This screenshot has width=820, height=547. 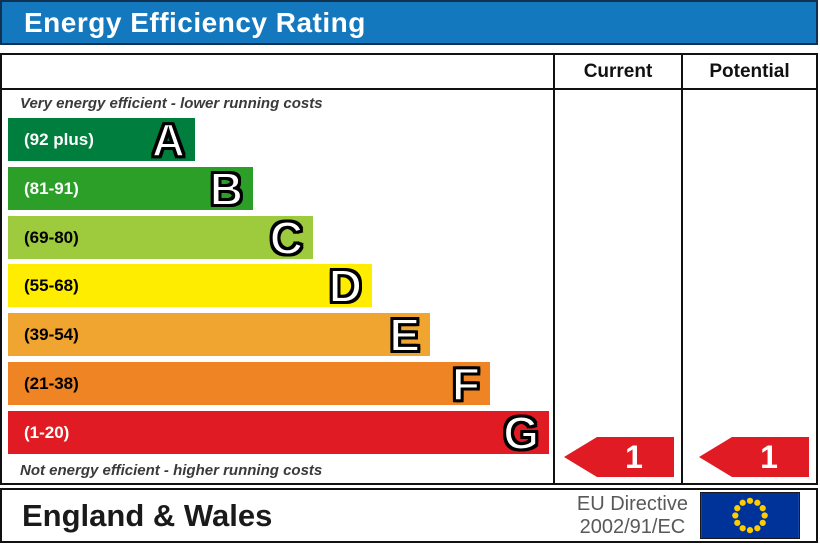 I want to click on band-letter: G, so click(x=521, y=432).